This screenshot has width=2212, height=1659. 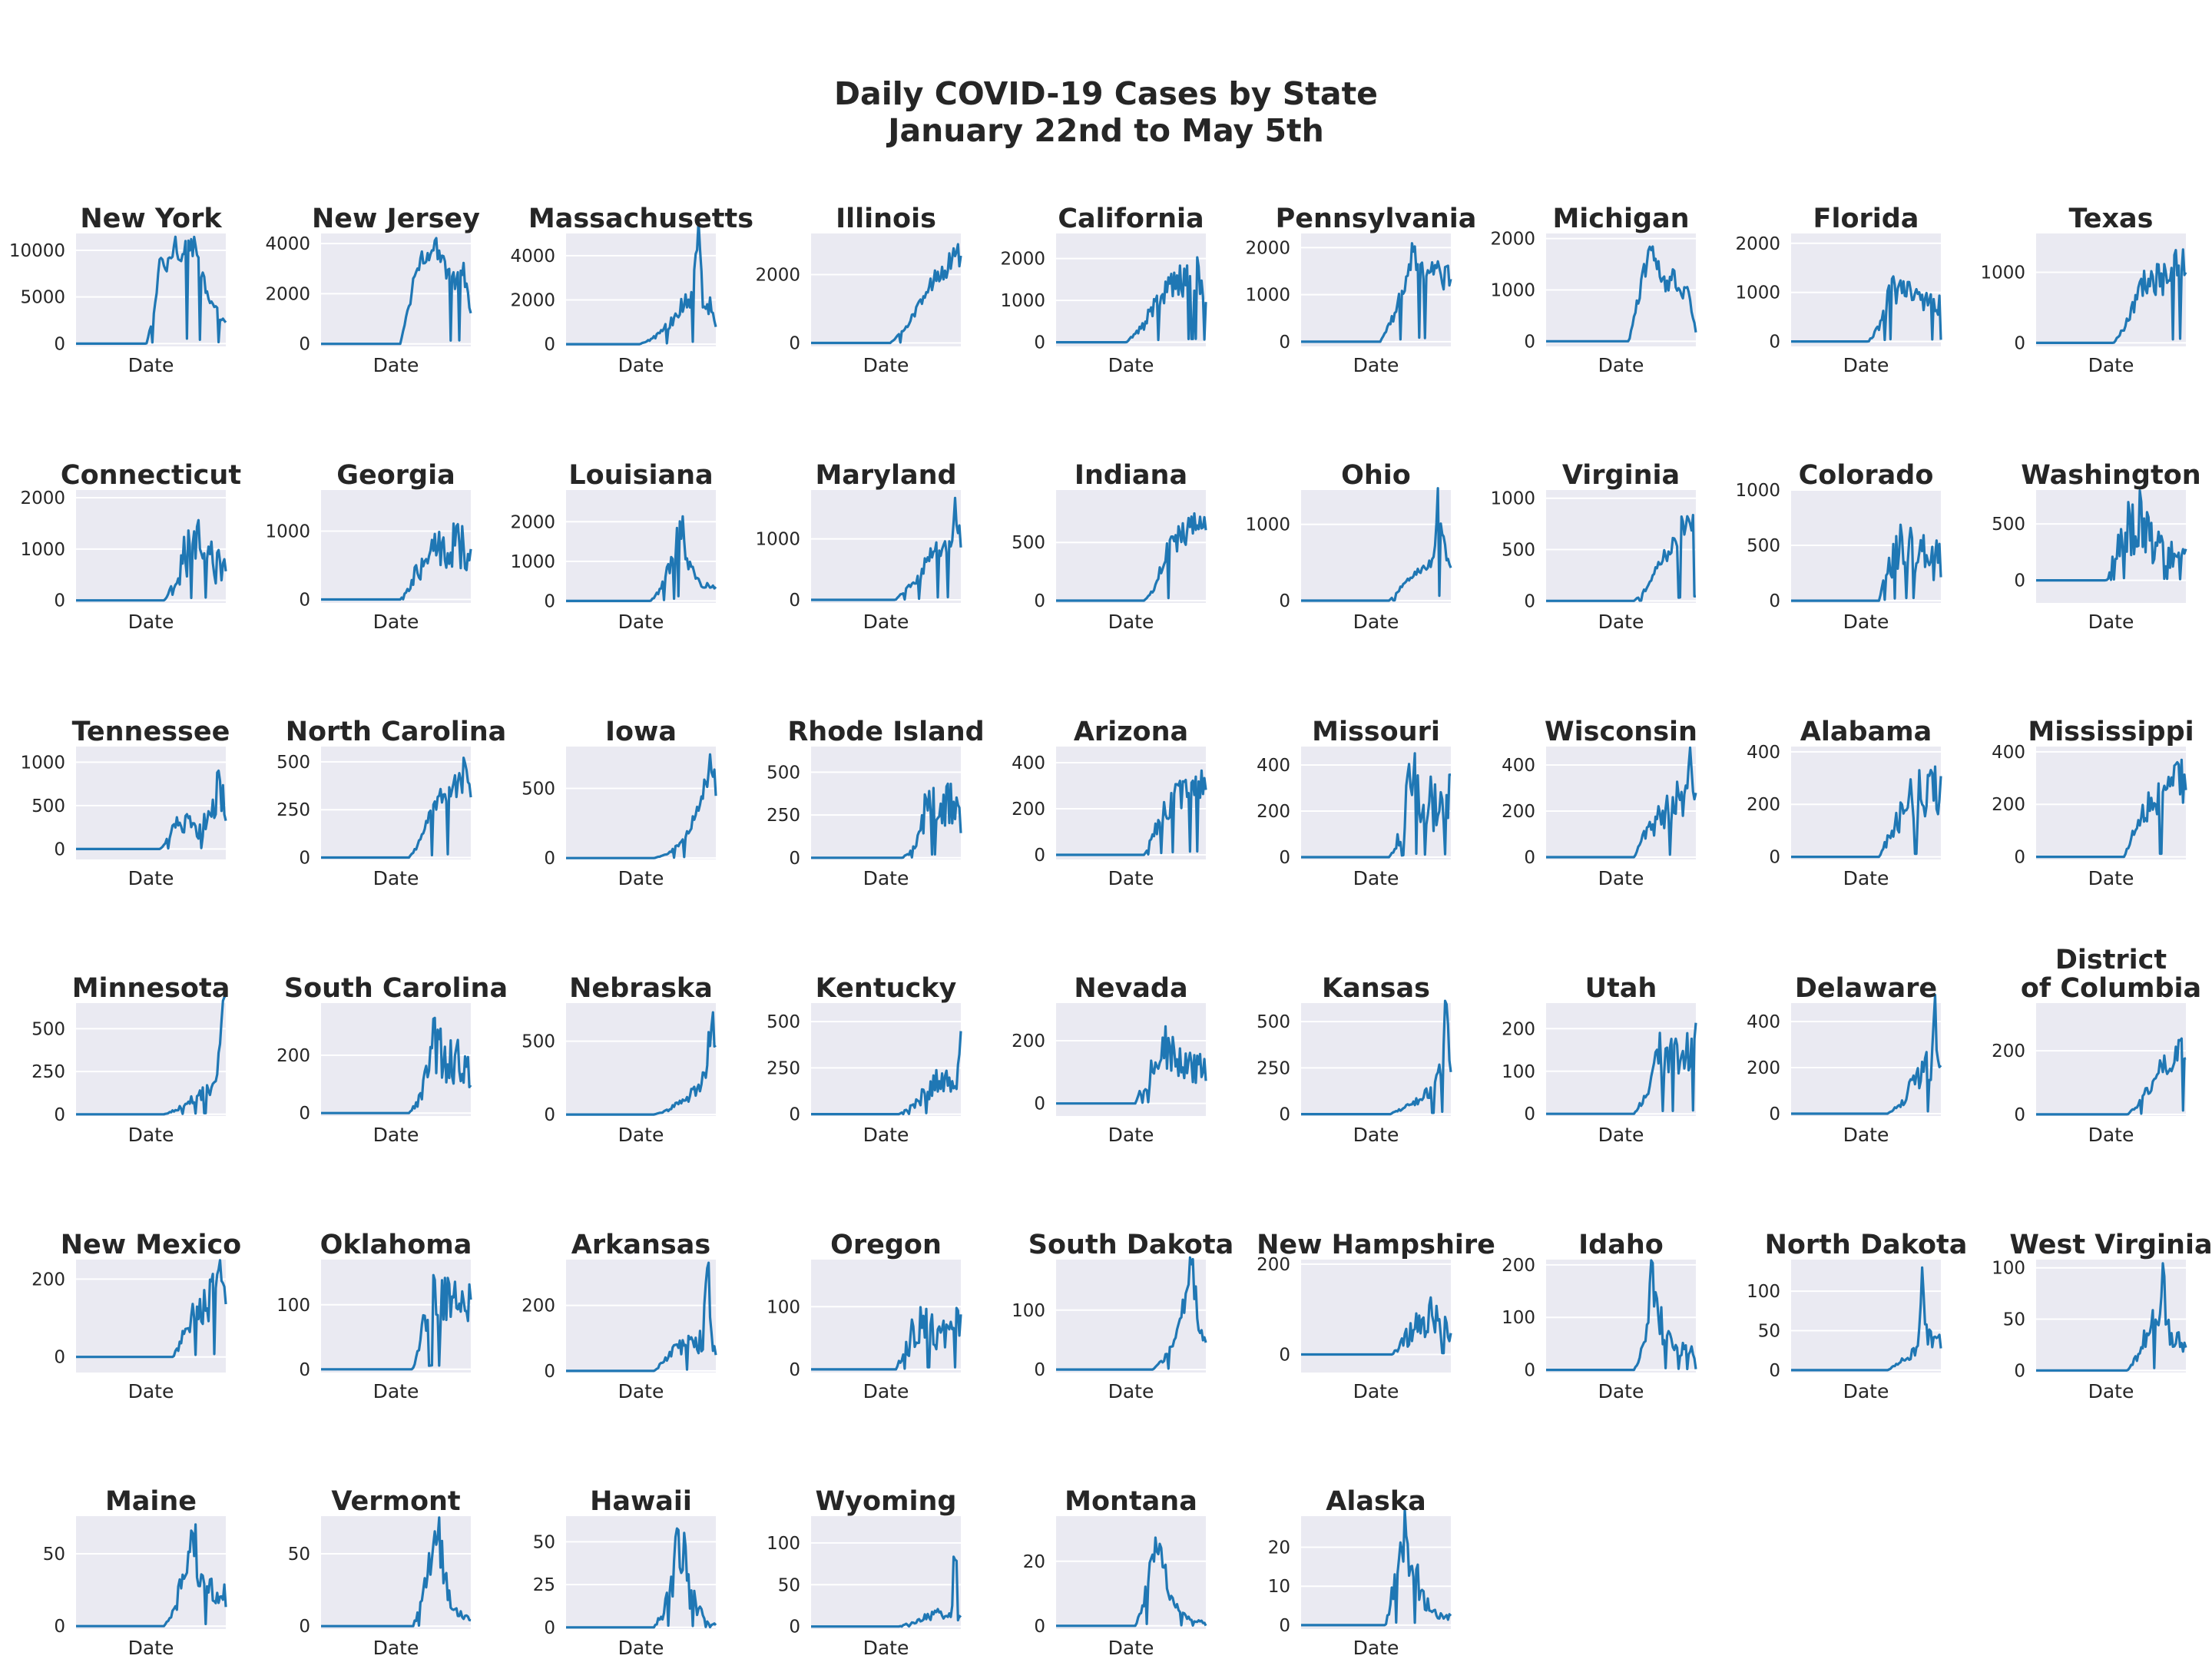 What do you see at coordinates (641, 1502) in the screenshot?
I see `panel-title: Hawaii` at bounding box center [641, 1502].